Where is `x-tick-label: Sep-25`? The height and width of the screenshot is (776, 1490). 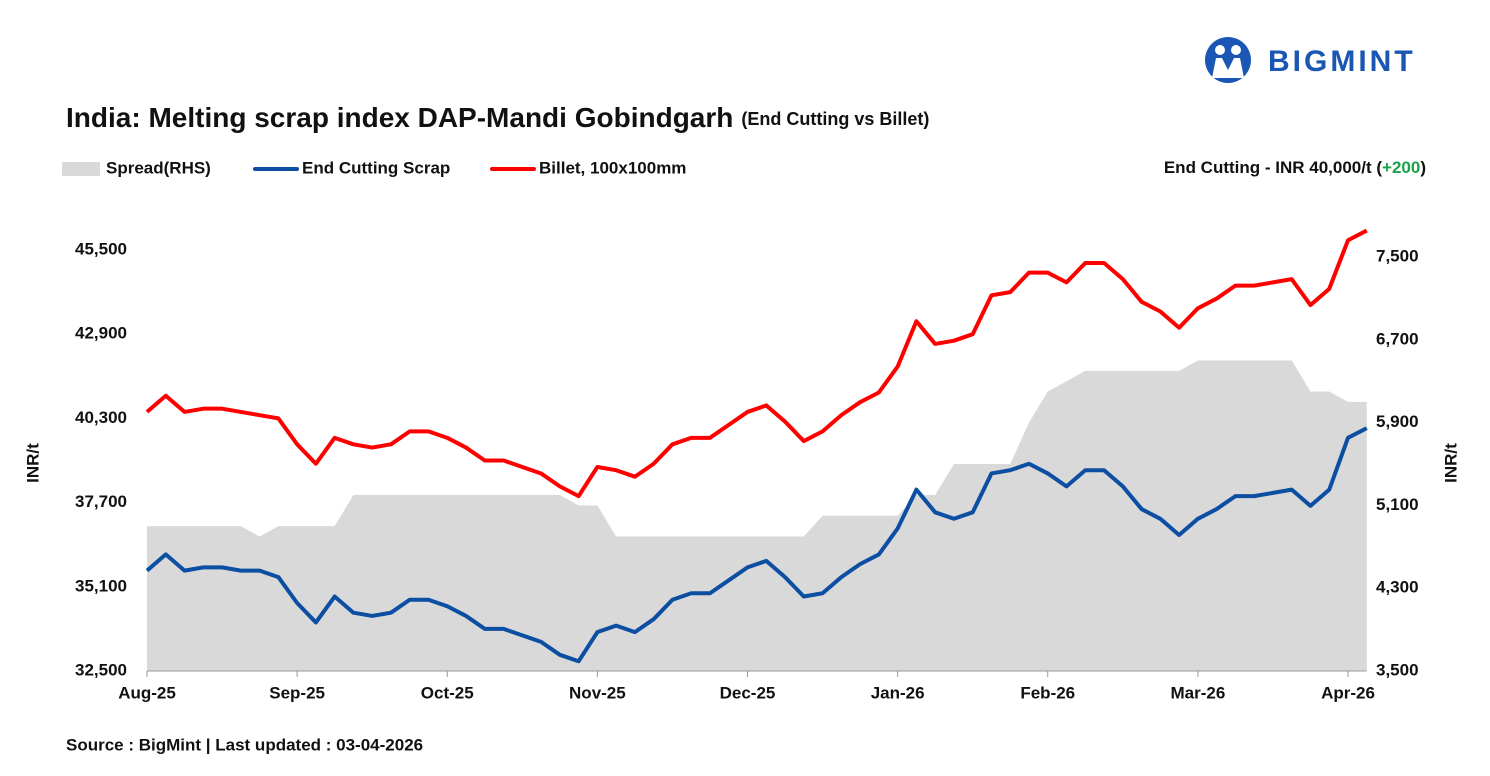 x-tick-label: Sep-25 is located at coordinates (297, 692).